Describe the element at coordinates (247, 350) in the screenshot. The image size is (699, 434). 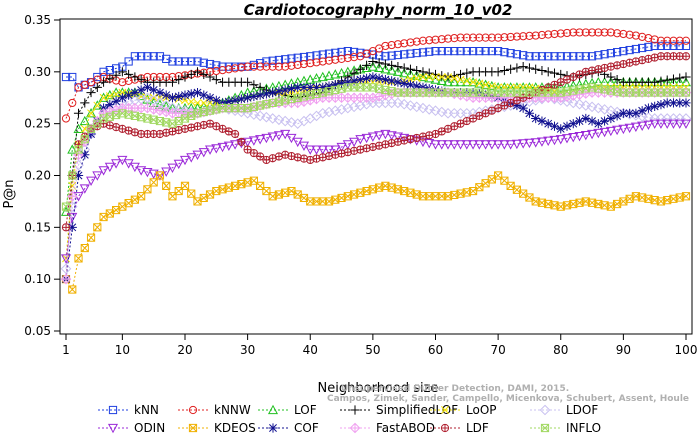
I see `x-tick-label: 30` at that location.